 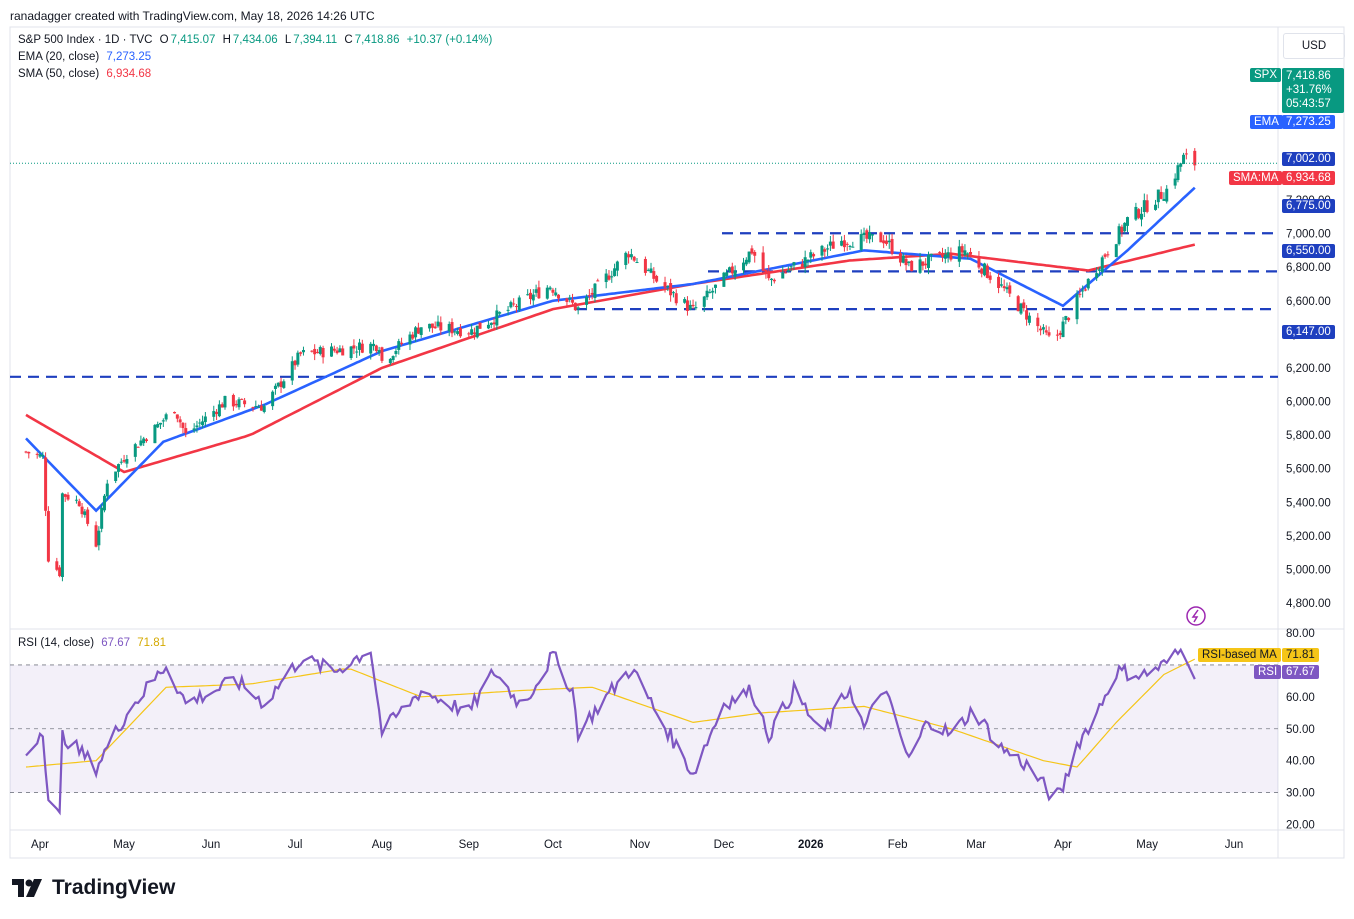 What do you see at coordinates (1300, 730) in the screenshot?
I see `rsi-tick-label: 50.00` at bounding box center [1300, 730].